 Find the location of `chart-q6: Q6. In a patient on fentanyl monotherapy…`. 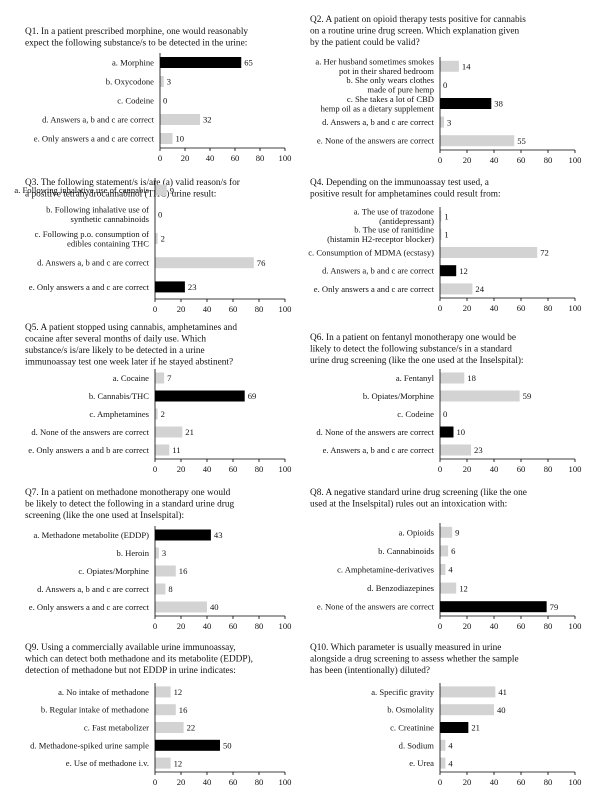

chart-q6: Q6. In a patient on fentanyl monotherapy… is located at coordinates (445, 403).